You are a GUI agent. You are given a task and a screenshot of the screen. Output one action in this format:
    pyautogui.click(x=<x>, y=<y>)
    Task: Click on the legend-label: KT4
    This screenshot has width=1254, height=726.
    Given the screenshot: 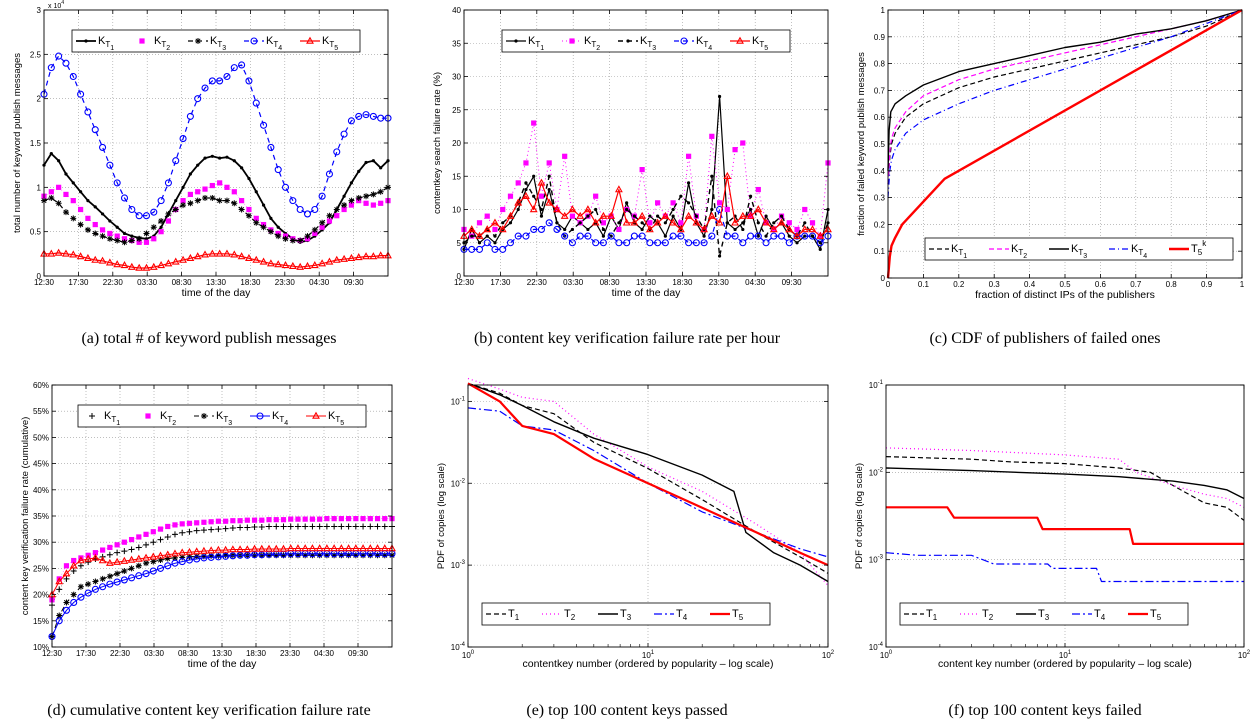 What is the action you would take?
    pyautogui.click(x=274, y=43)
    